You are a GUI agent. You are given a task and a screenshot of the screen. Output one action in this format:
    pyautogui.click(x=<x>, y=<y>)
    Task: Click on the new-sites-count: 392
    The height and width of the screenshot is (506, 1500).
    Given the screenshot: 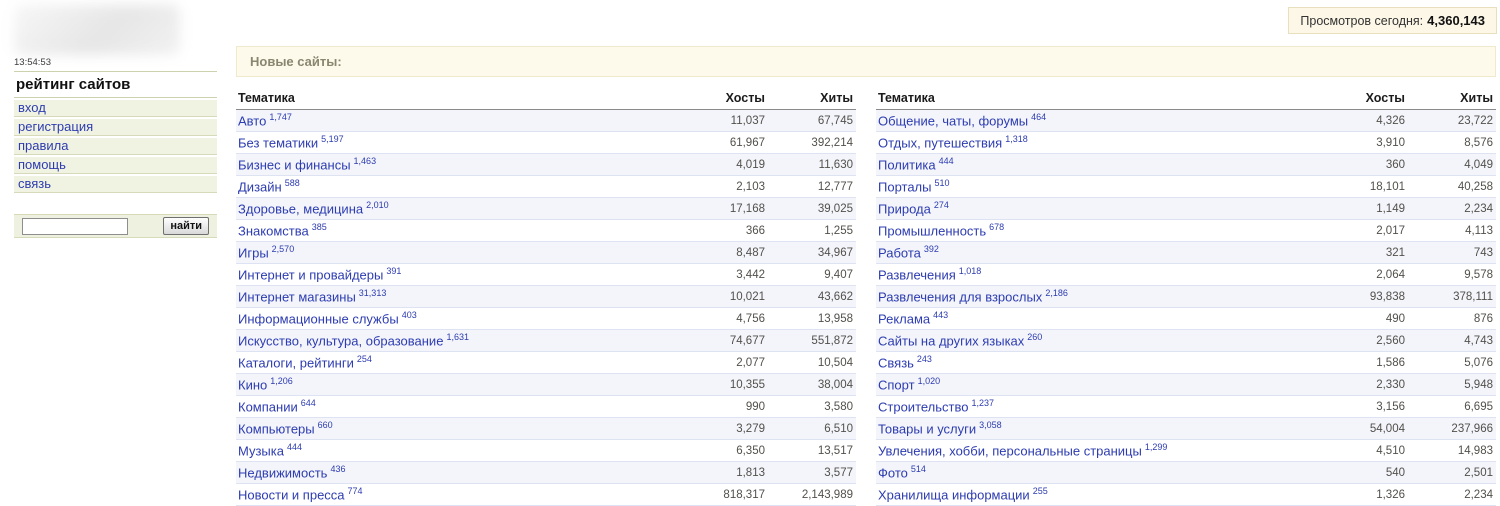 What is the action you would take?
    pyautogui.click(x=931, y=249)
    